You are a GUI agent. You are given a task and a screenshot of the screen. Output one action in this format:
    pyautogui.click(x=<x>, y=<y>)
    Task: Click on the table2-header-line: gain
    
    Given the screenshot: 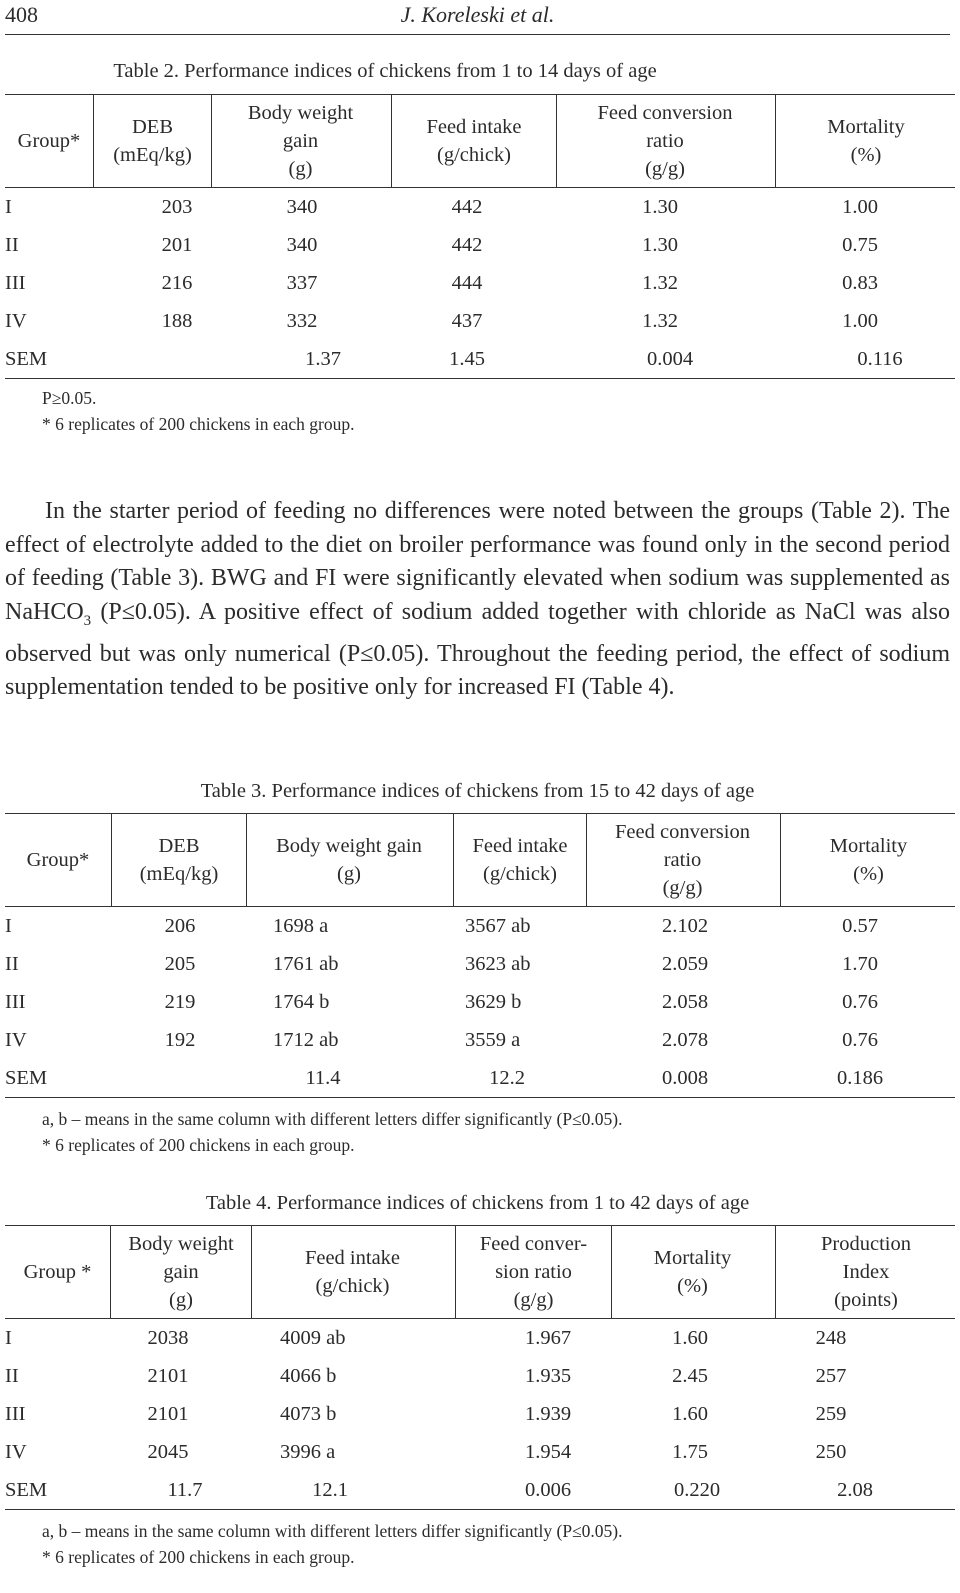 What is the action you would take?
    pyautogui.click(x=300, y=141)
    